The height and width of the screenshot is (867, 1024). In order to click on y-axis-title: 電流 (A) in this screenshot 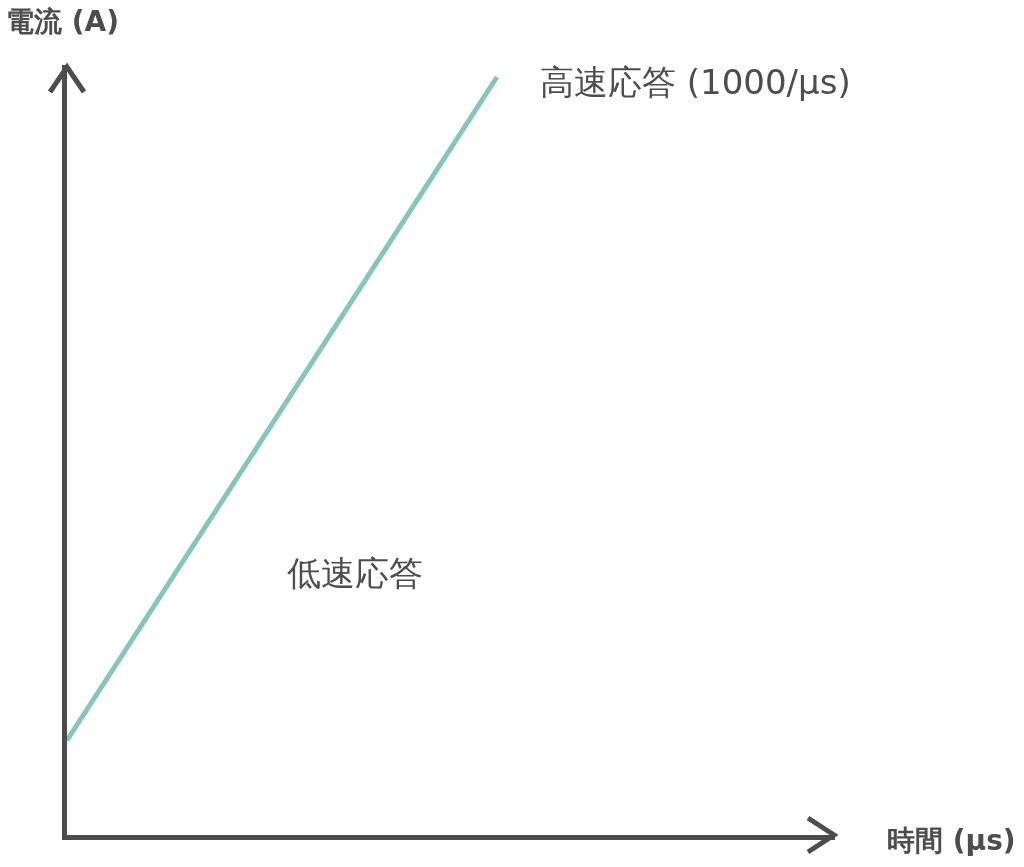, I will do `click(63, 21)`.